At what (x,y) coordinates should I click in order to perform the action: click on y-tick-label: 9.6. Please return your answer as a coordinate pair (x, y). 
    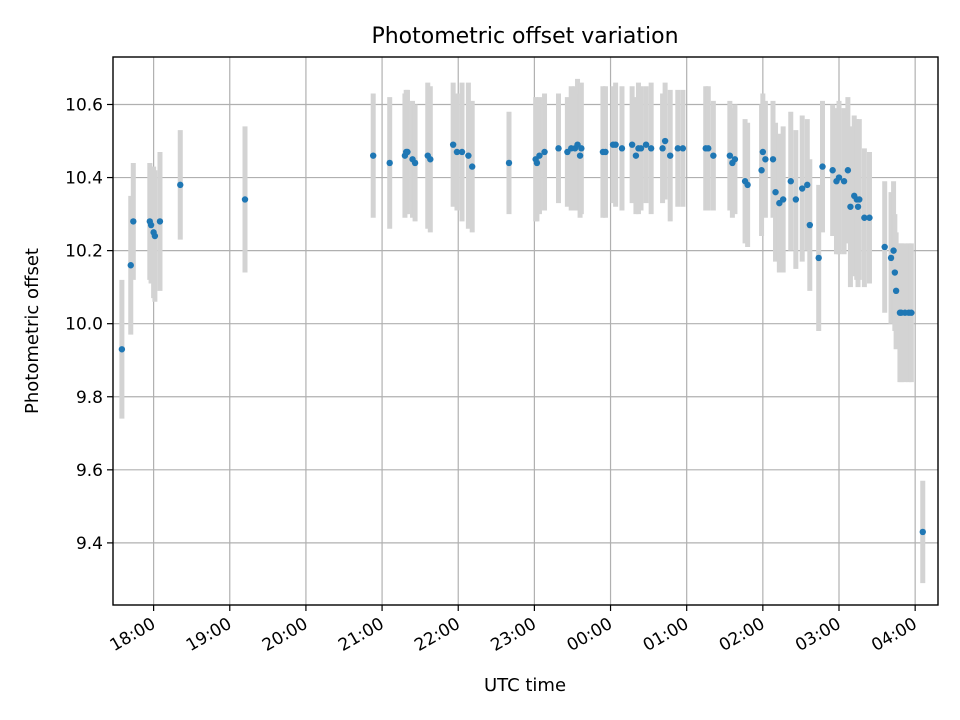
    Looking at the image, I should click on (89, 471).